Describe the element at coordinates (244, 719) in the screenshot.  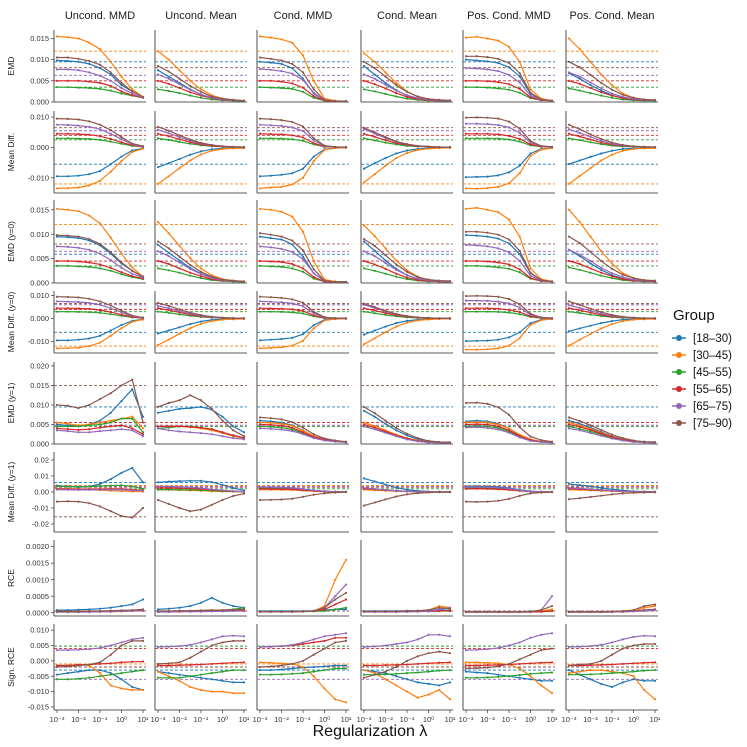
I see `x-tick-label: 10¹` at that location.